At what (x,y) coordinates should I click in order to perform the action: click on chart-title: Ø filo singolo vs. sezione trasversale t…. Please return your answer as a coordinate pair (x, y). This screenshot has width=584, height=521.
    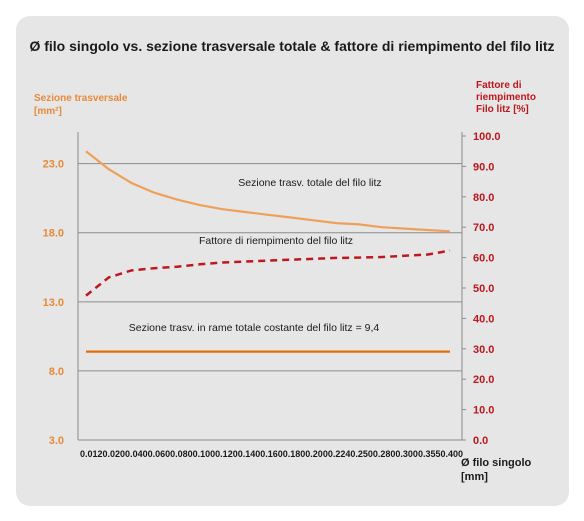
    Looking at the image, I should click on (292, 46).